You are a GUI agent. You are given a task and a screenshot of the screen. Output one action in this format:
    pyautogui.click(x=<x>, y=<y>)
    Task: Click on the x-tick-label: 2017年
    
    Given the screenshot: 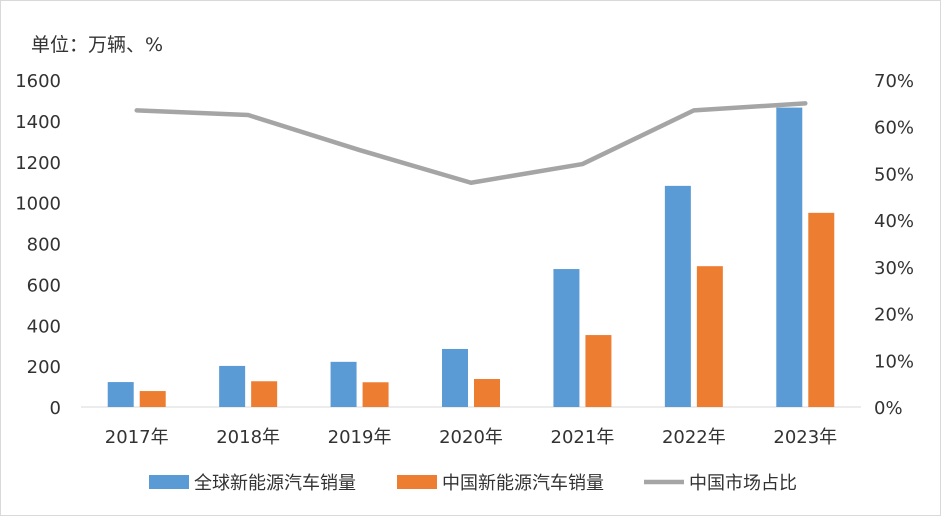 What is the action you would take?
    pyautogui.click(x=137, y=437)
    